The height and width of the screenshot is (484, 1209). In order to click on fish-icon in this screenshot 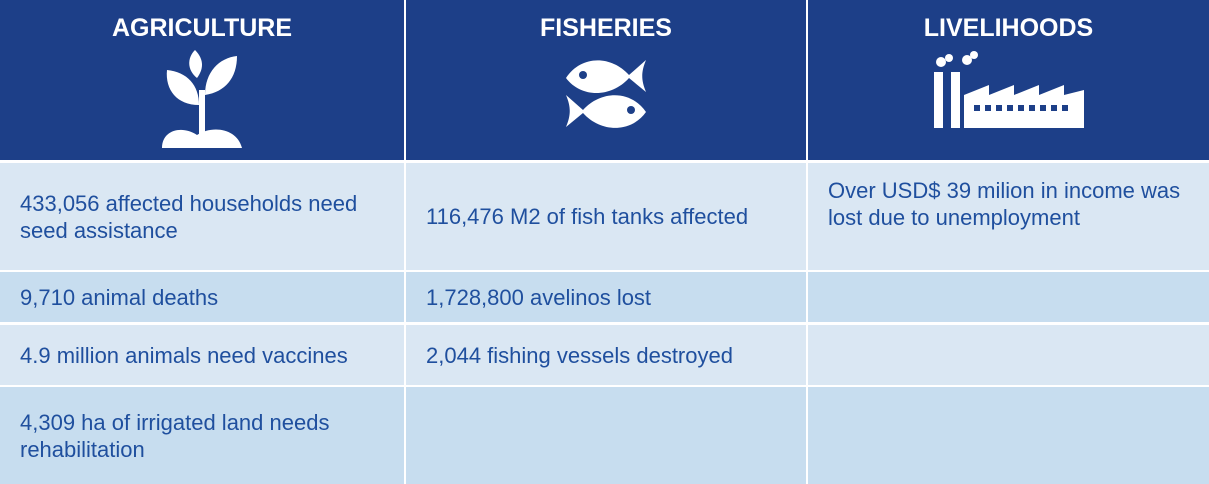, I will do `click(606, 94)`.